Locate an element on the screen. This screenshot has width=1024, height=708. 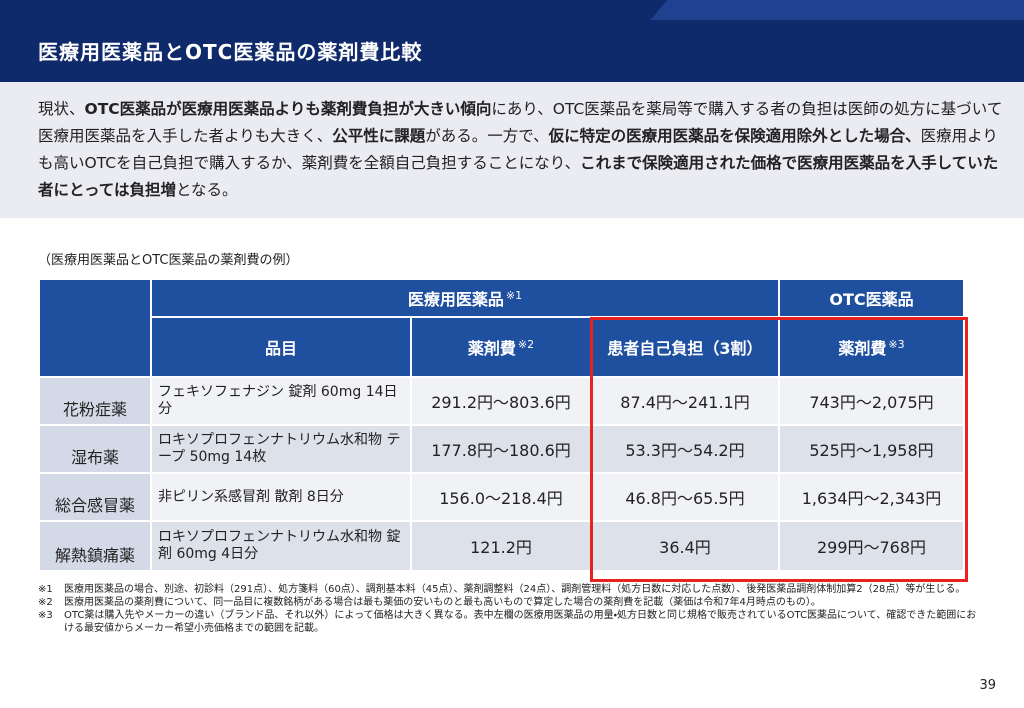
group-header: 医療用医薬品 ※1 is located at coordinates (465, 298).